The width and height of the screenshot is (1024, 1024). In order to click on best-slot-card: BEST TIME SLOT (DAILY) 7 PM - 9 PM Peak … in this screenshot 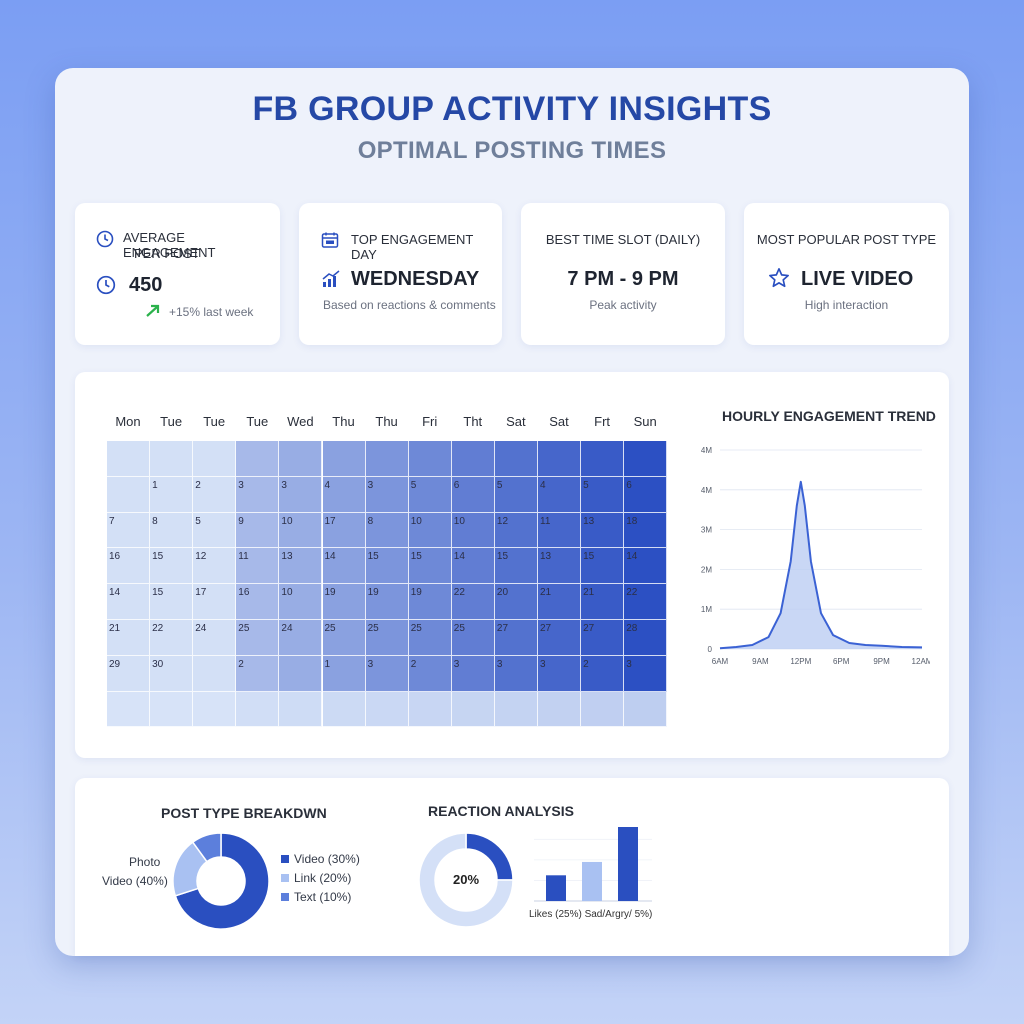, I will do `click(623, 274)`.